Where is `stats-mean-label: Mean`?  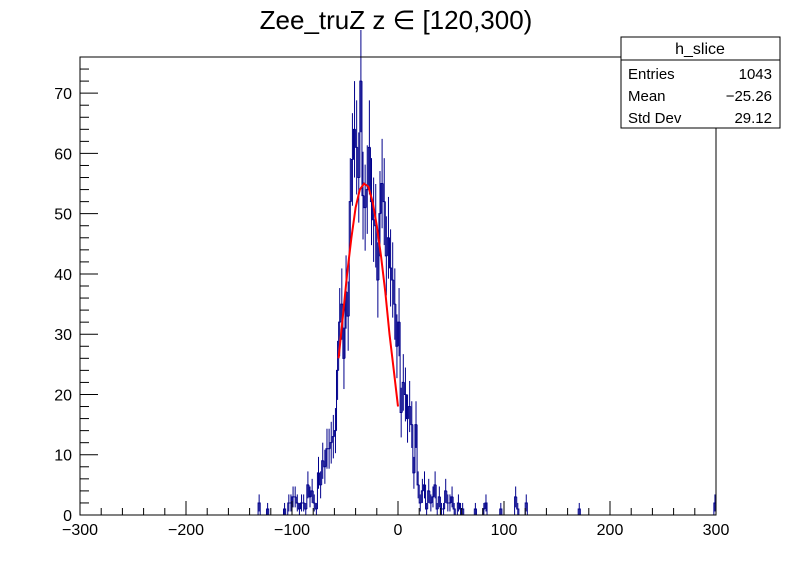 stats-mean-label: Mean is located at coordinates (647, 96).